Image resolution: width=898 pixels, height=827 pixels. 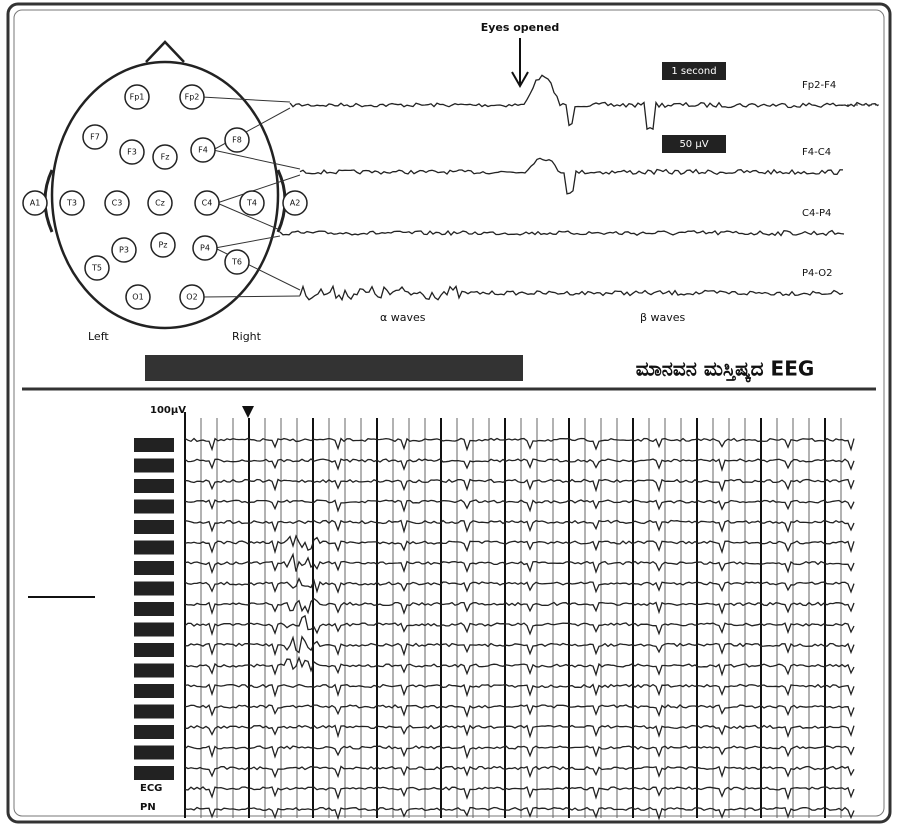 I want to click on electrode-label: T4, so click(x=251, y=203).